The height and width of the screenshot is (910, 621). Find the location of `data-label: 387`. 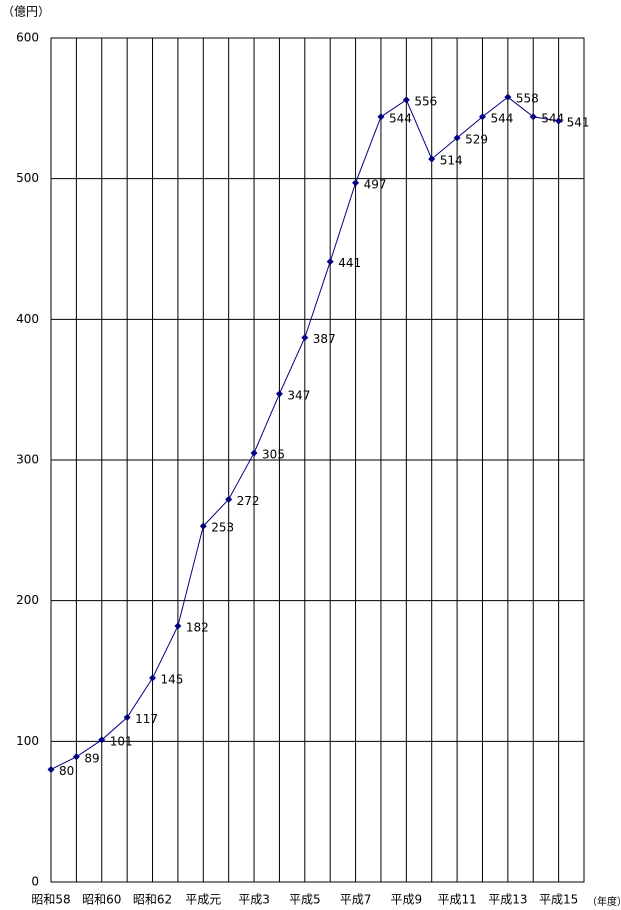

data-label: 387 is located at coordinates (324, 339).